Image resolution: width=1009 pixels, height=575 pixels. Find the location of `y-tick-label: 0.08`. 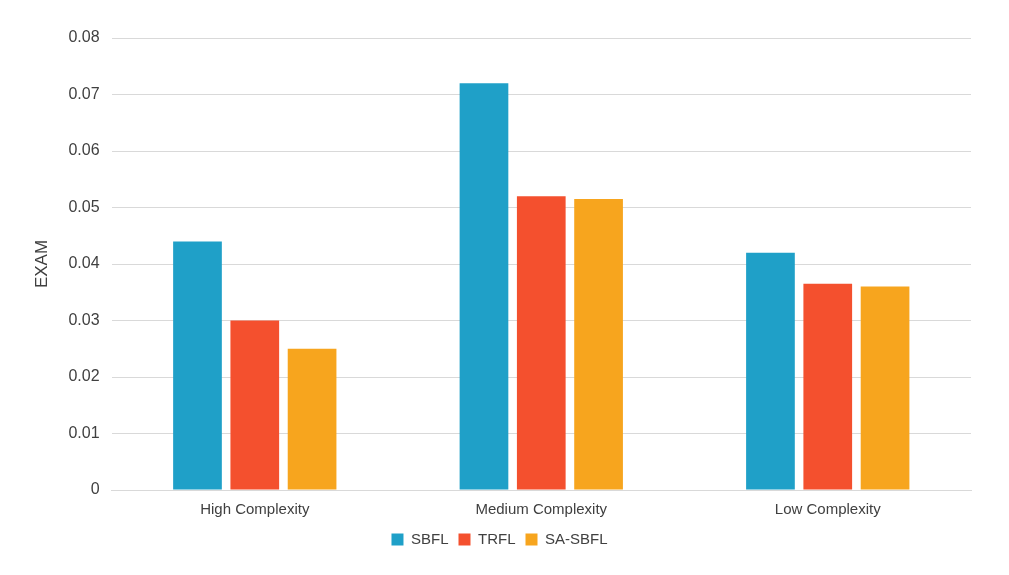

y-tick-label: 0.08 is located at coordinates (84, 37).